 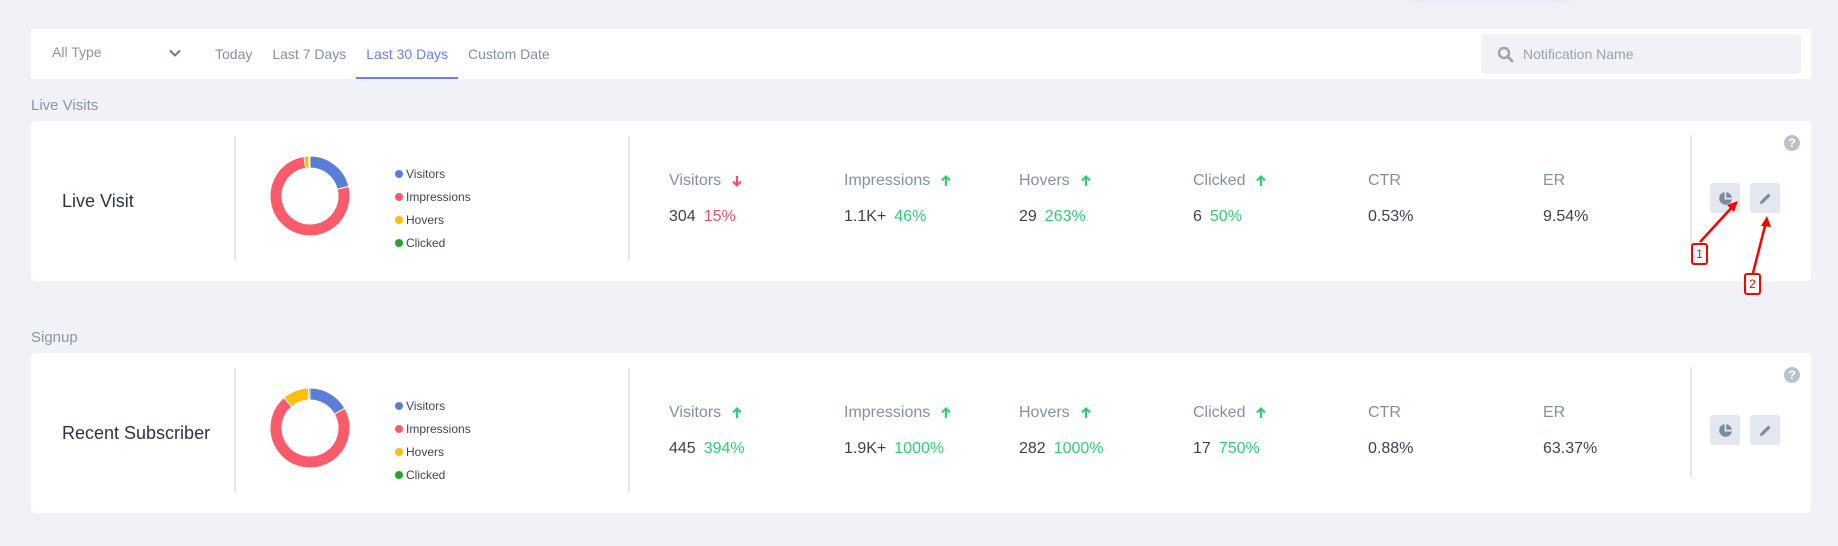 What do you see at coordinates (509, 54) in the screenshot?
I see `tab-custom-date: Custom Date` at bounding box center [509, 54].